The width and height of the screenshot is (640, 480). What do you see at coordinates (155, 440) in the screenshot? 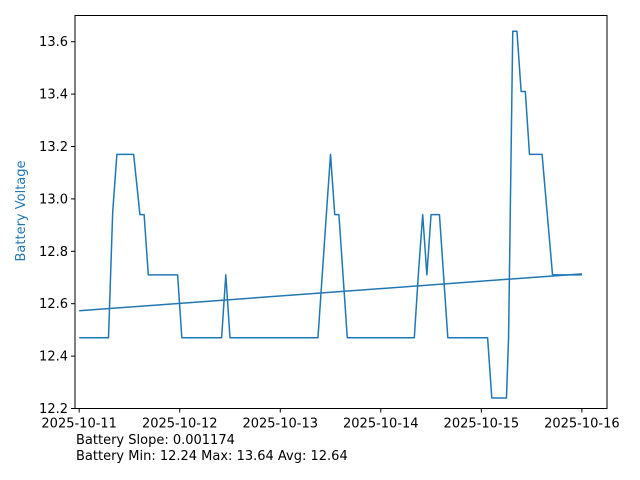
I see `stats-line-1: Battery Slope: 0.001174` at bounding box center [155, 440].